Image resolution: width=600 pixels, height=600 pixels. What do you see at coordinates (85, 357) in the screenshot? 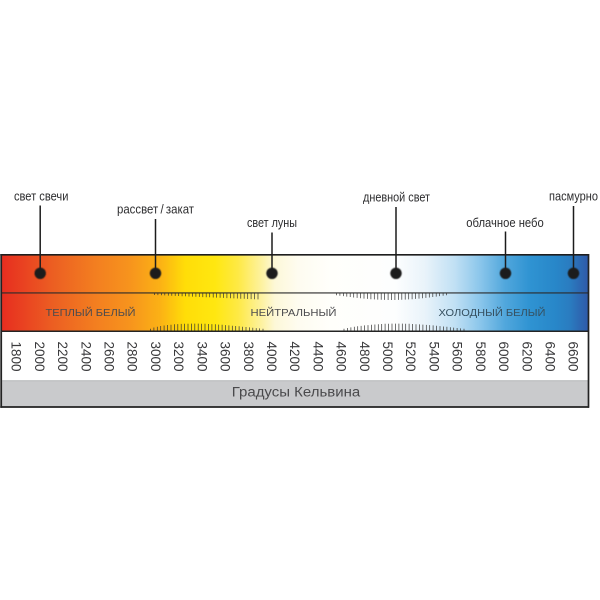
I see `svg-text: 2400` at bounding box center [85, 357].